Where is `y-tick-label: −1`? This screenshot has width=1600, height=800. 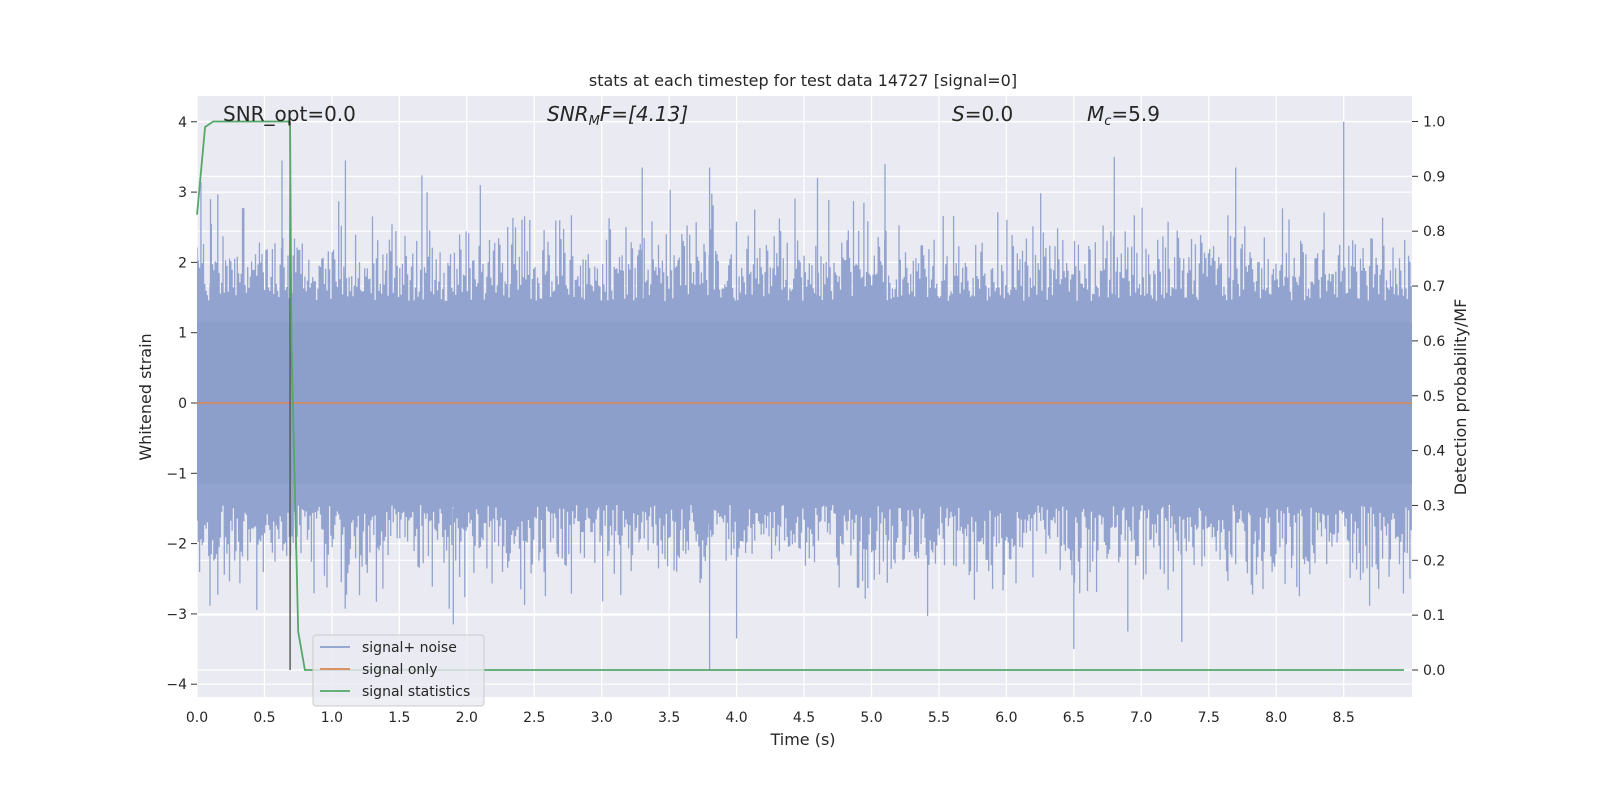
y-tick-label: −1 is located at coordinates (176, 474).